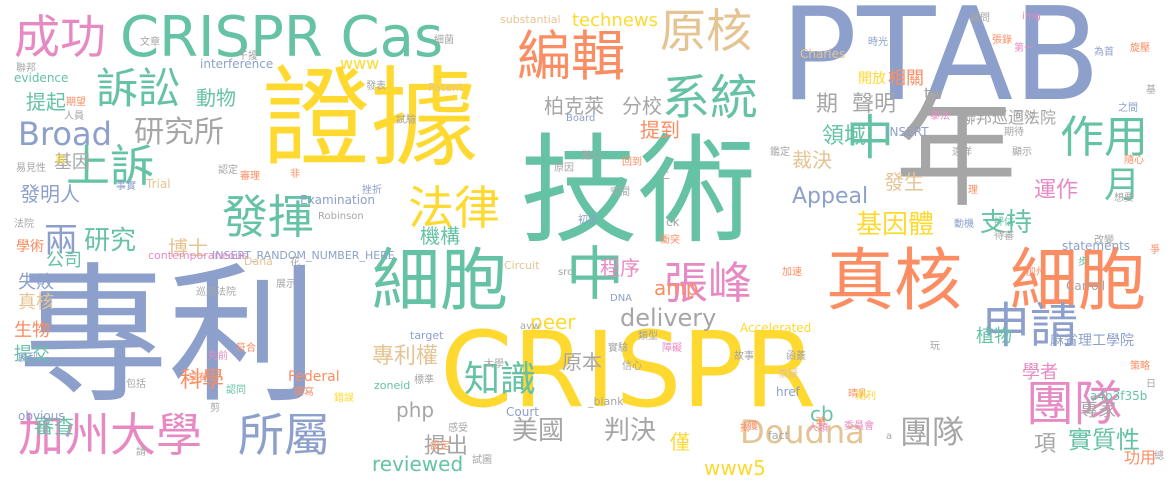 Image resolution: width=1175 pixels, height=482 pixels. I want to click on cloud-word: amp, so click(676, 288).